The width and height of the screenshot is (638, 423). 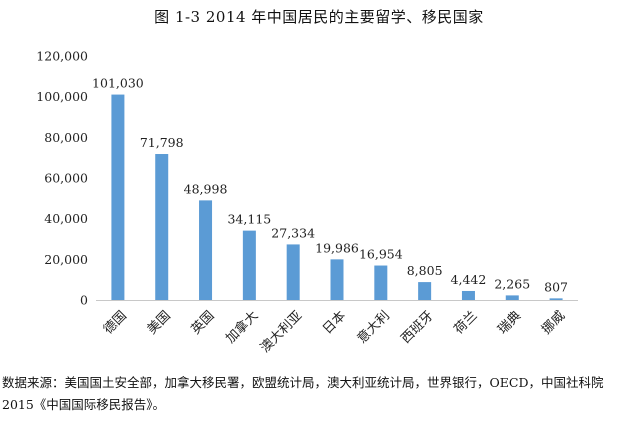 What do you see at coordinates (249, 219) in the screenshot?
I see `bar-value-label: 34,115` at bounding box center [249, 219].